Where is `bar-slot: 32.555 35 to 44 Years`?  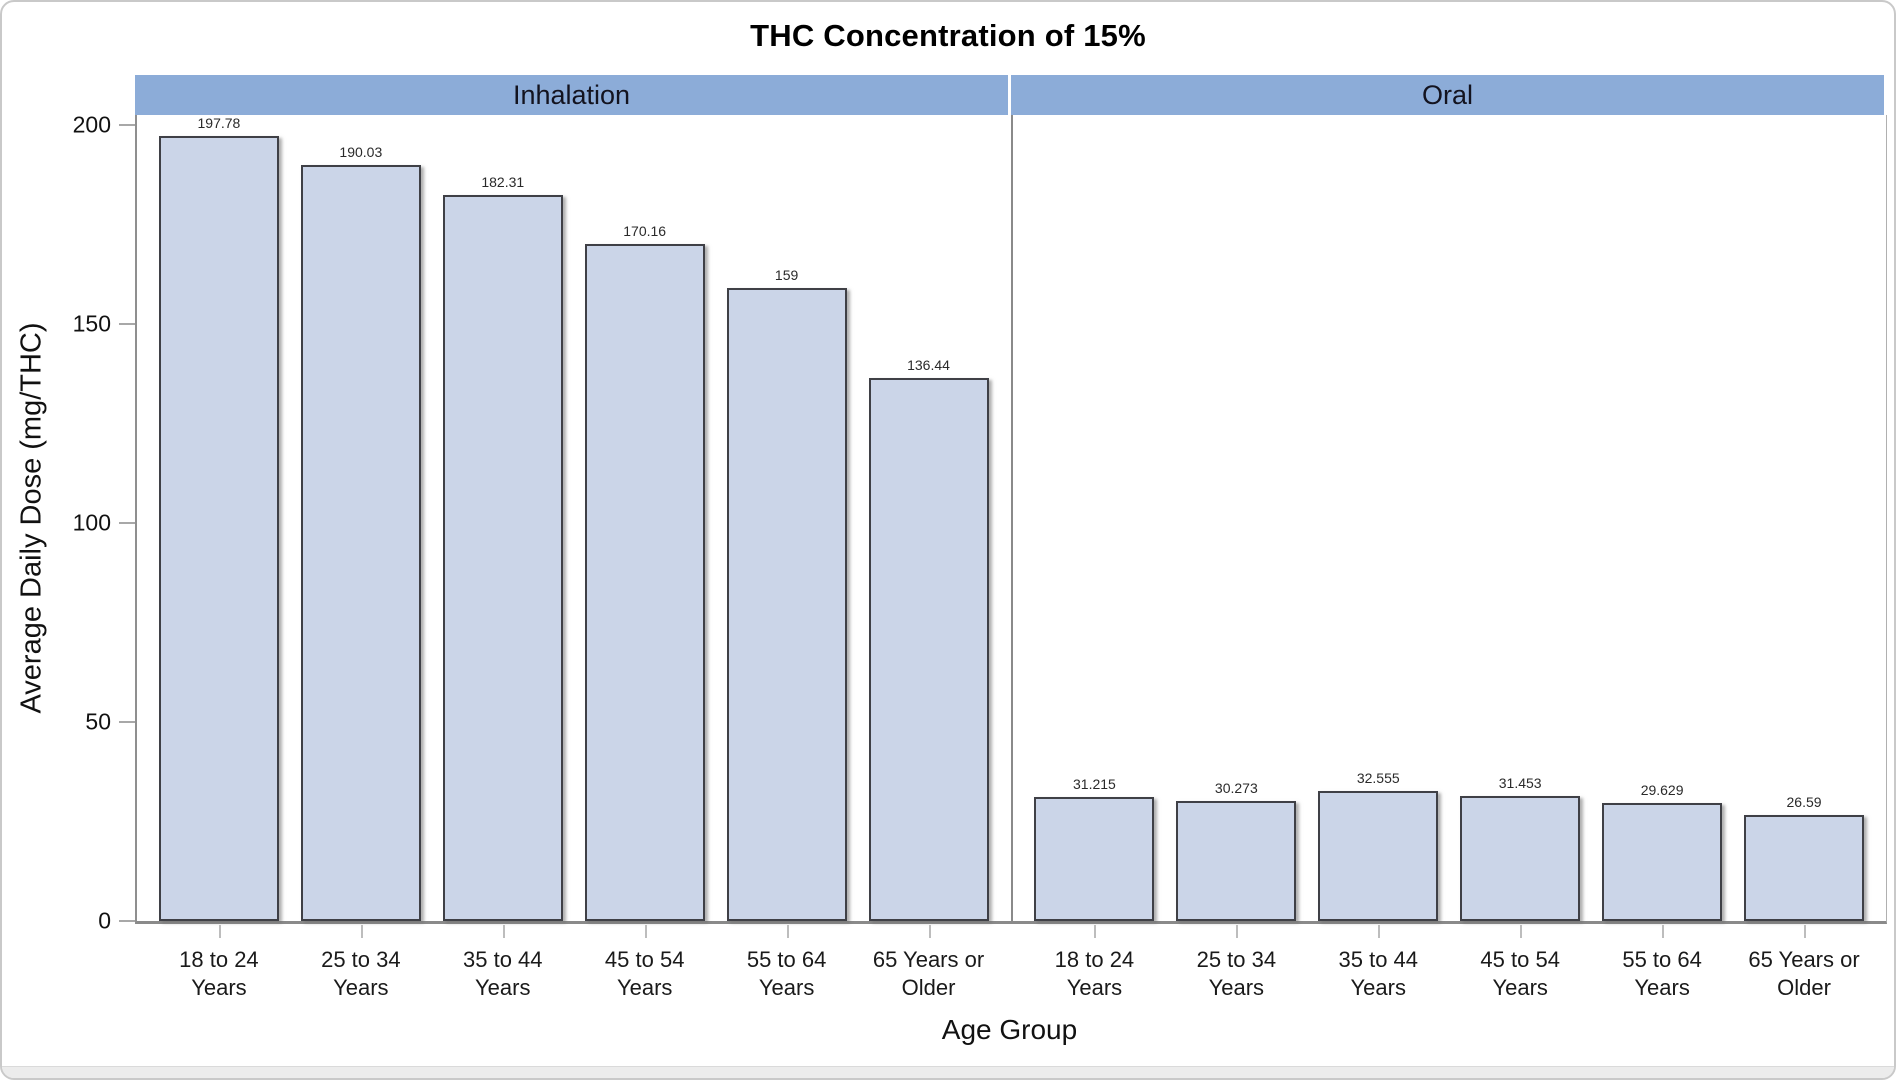
bar-slot: 32.555 35 to 44 Years is located at coordinates (1378, 557).